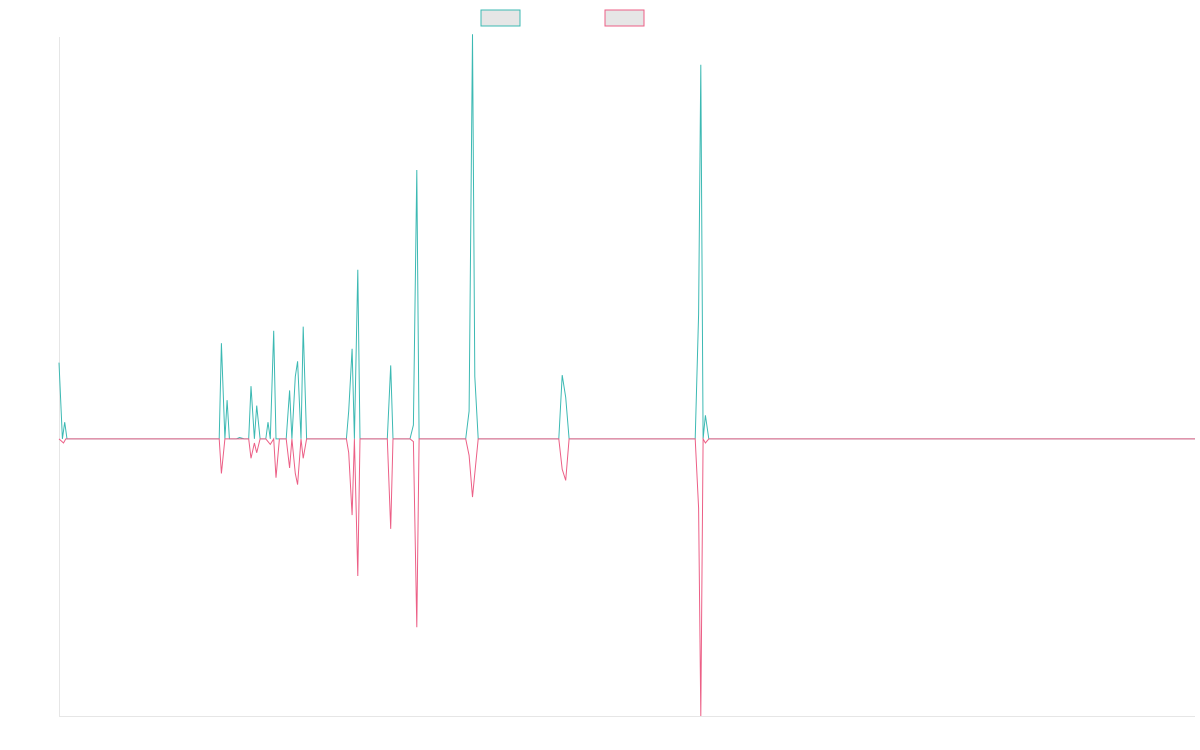 The image size is (1200, 750). Describe the element at coordinates (562, 18) in the screenshot. I see `legend` at that location.